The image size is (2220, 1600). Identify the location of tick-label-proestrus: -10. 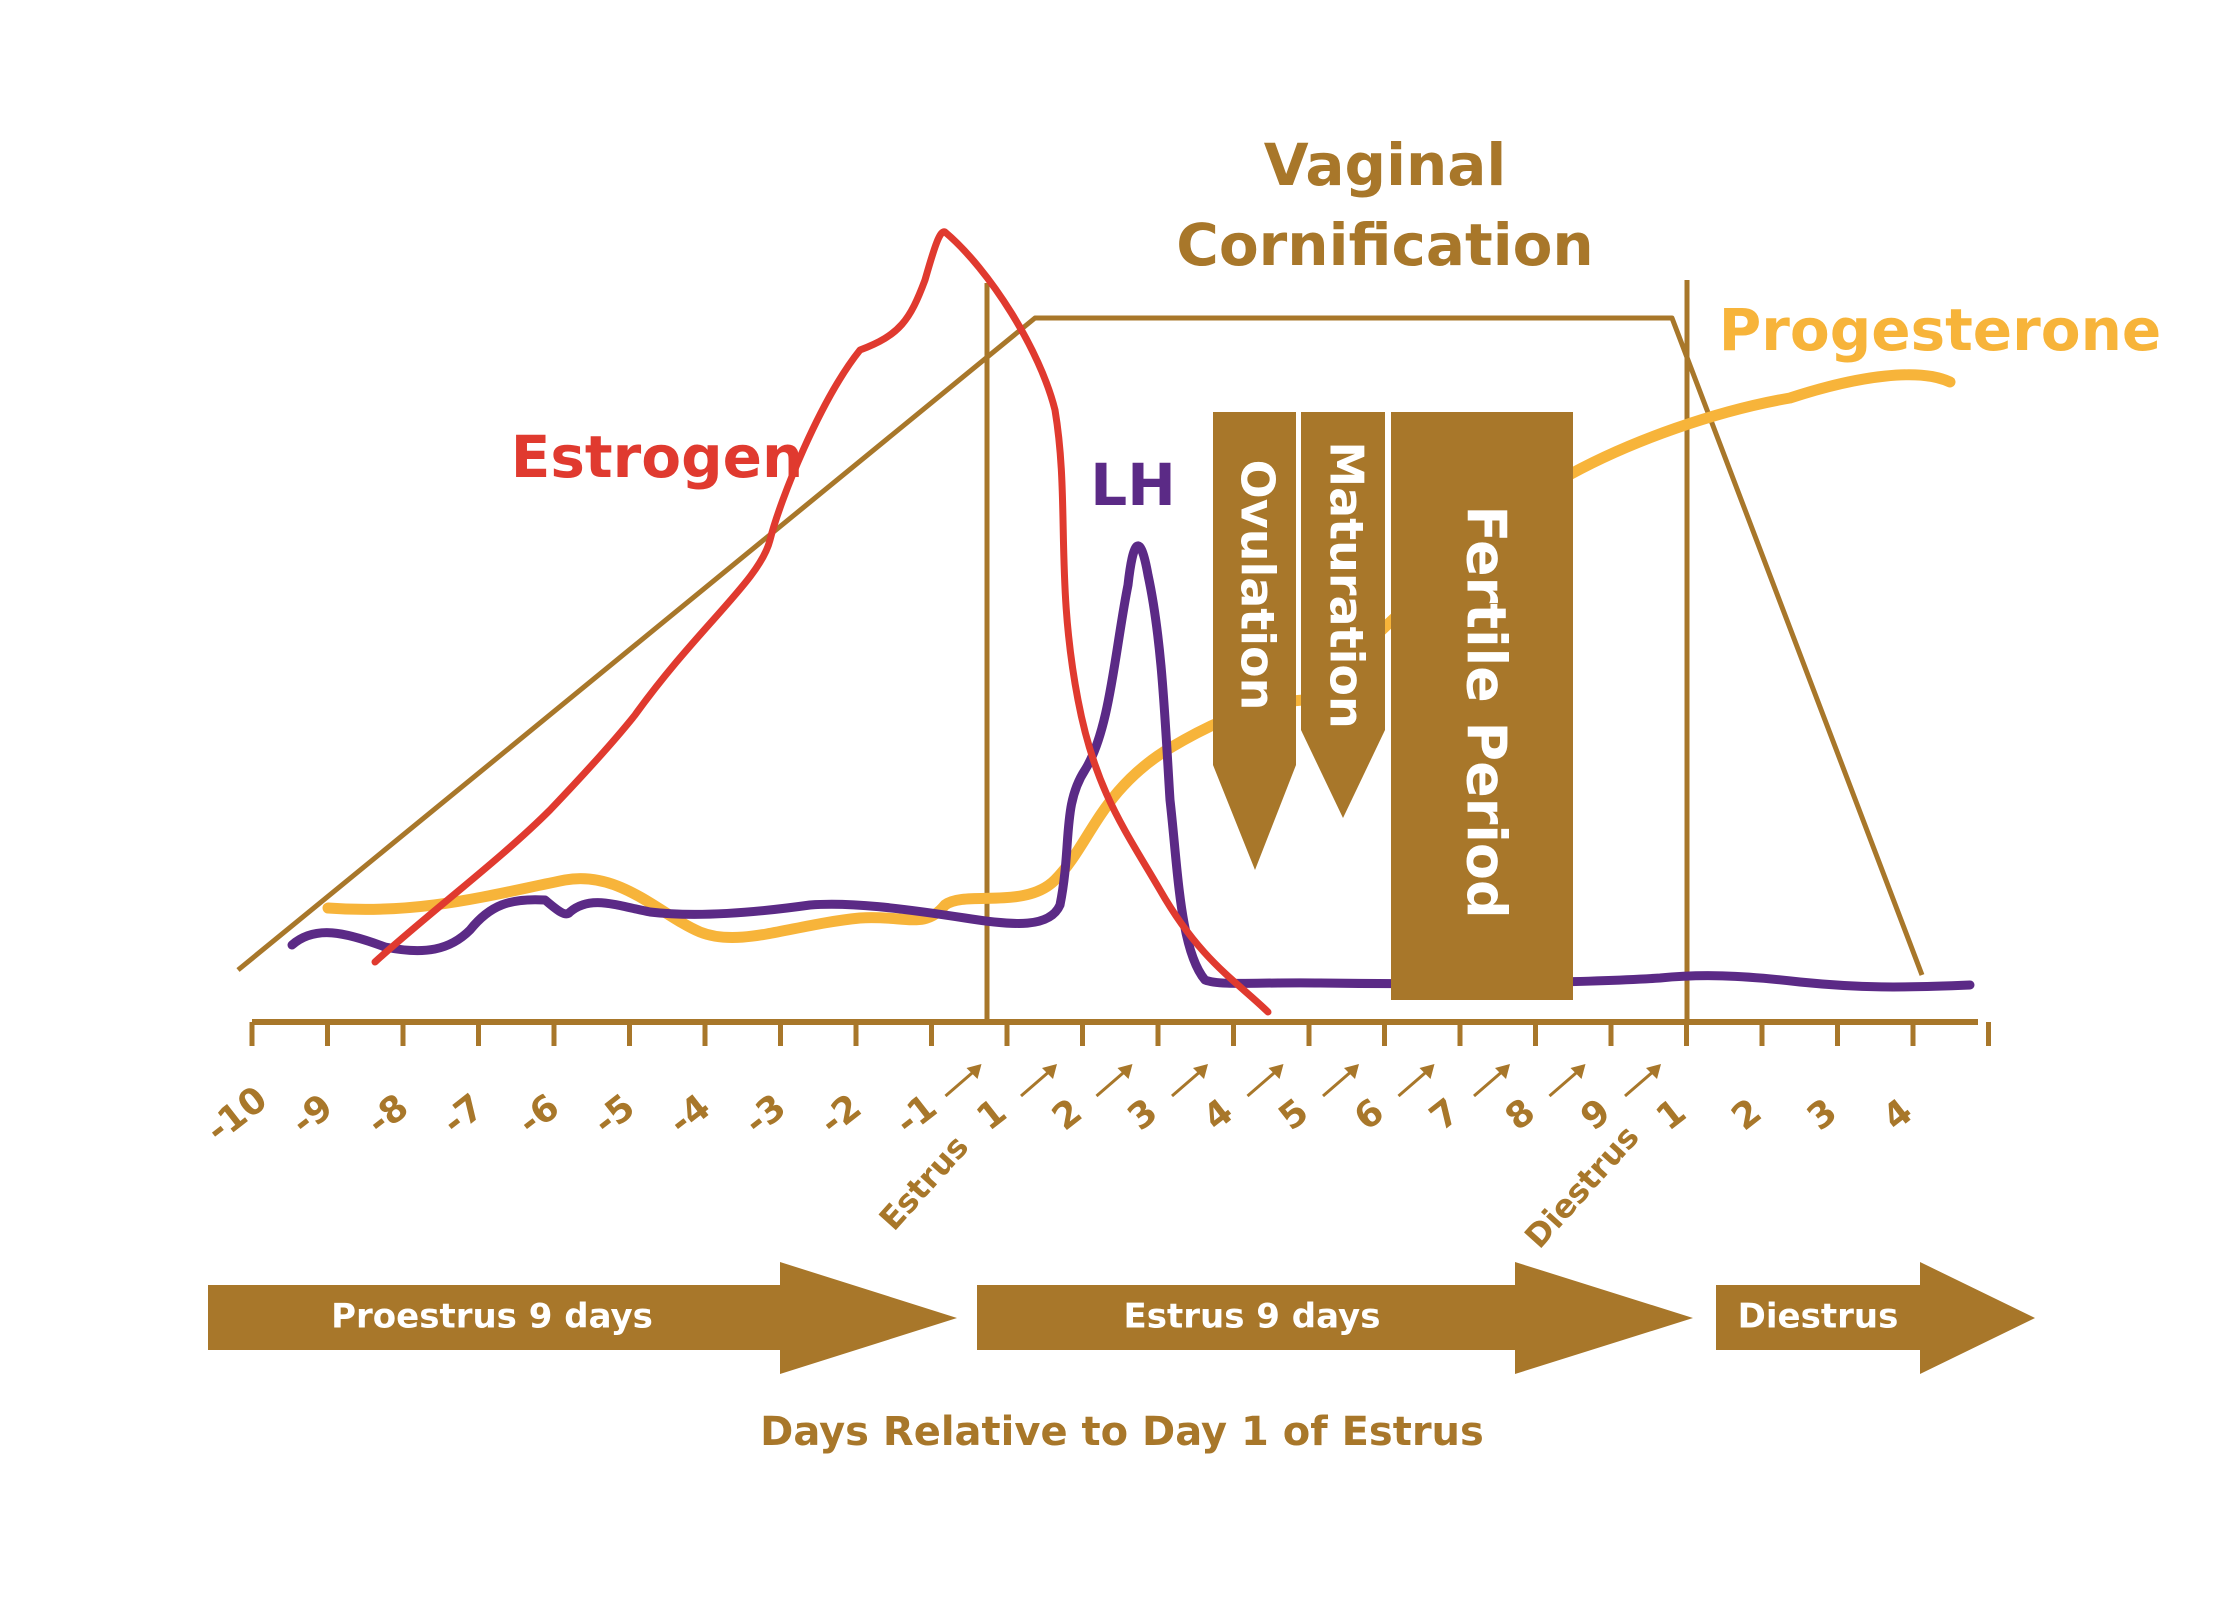
(237, 1115).